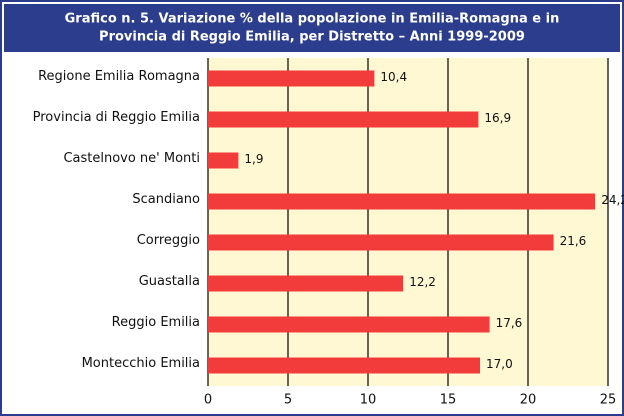 The image size is (624, 416). What do you see at coordinates (288, 400) in the screenshot?
I see `x-tick-label: 5` at bounding box center [288, 400].